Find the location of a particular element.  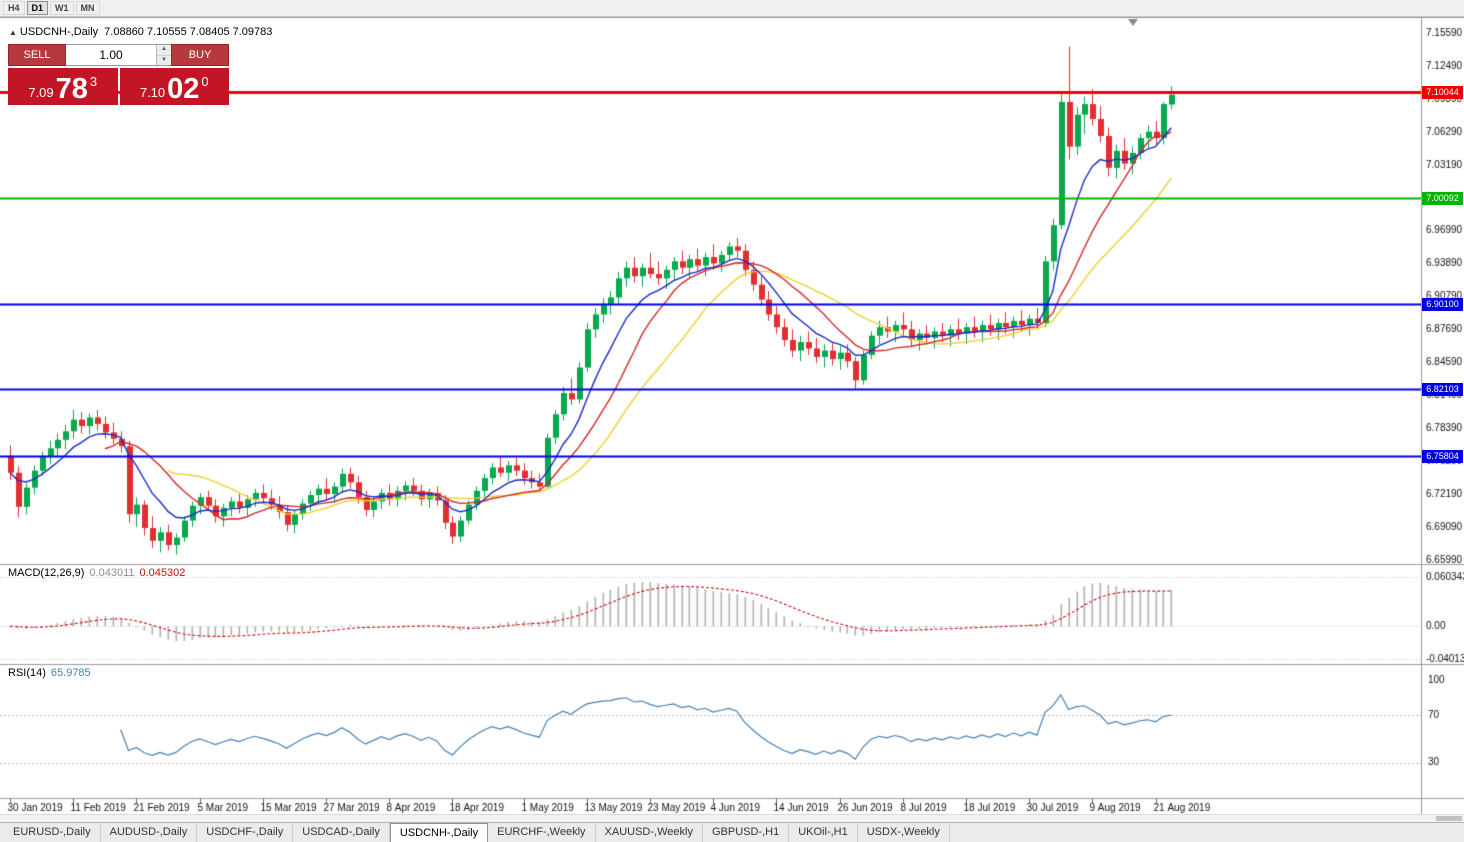

support-line-price-tag-3: 6.75804 is located at coordinates (1442, 456).